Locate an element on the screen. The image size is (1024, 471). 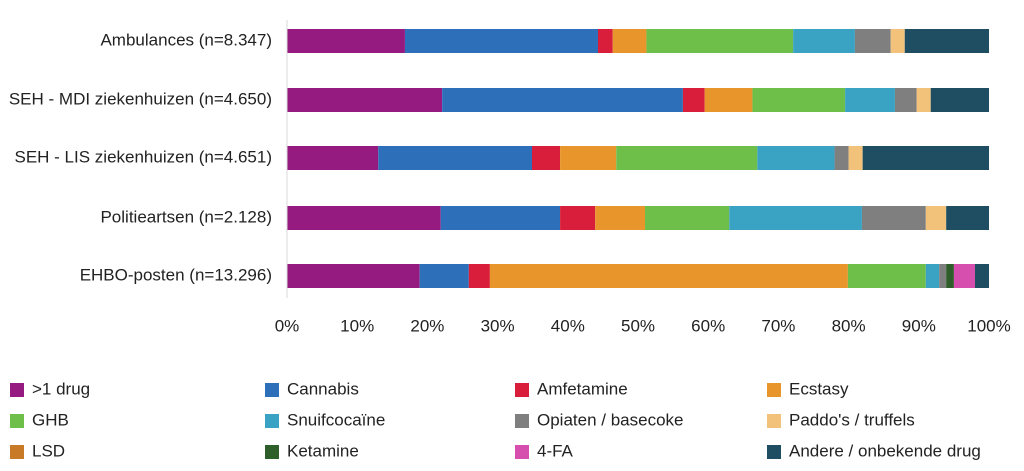
legend-label: Ecstasy is located at coordinates (819, 388).